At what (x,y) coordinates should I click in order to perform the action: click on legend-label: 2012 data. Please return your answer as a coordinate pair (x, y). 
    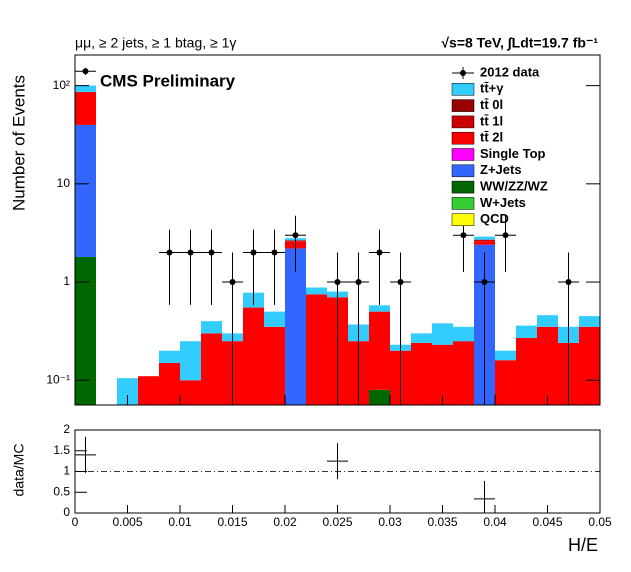
    Looking at the image, I should click on (510, 71).